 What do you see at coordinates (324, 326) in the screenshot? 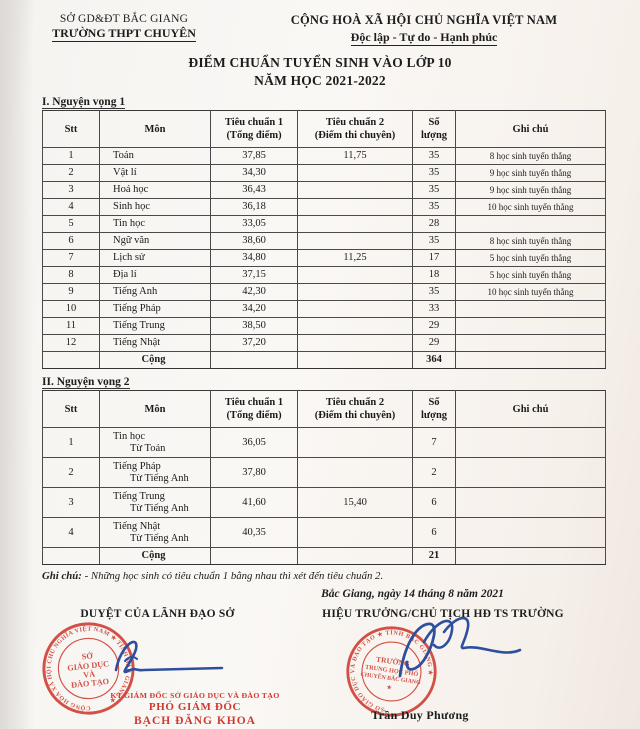
I see `table-row: 11 Tiếng Trung 38,50 29` at bounding box center [324, 326].